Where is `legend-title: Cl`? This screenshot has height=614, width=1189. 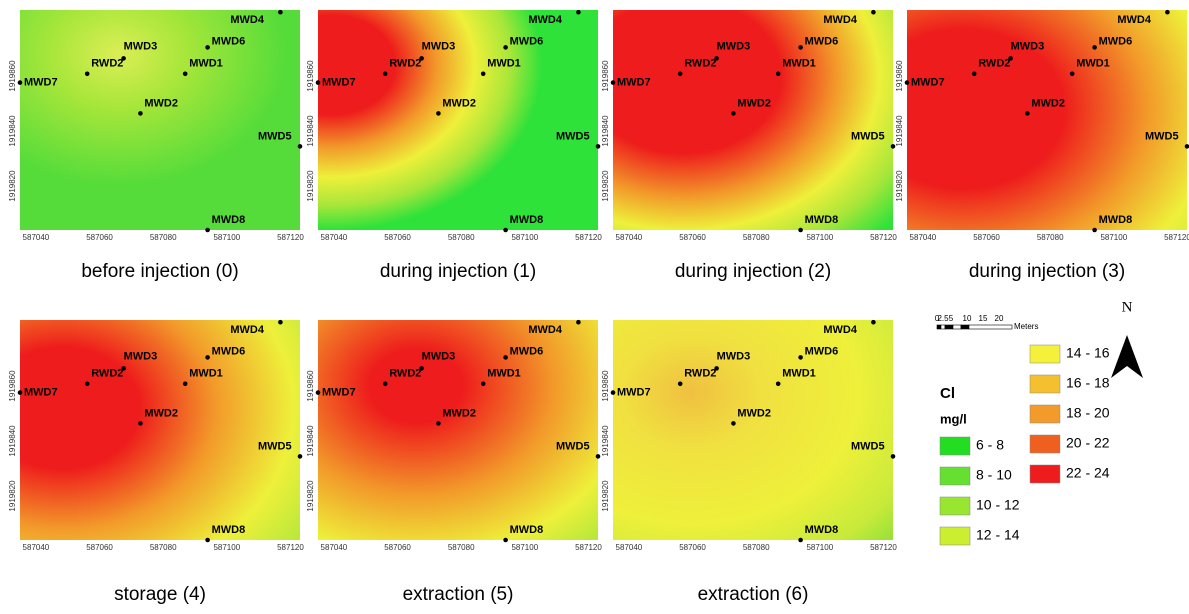 legend-title: Cl is located at coordinates (947, 393).